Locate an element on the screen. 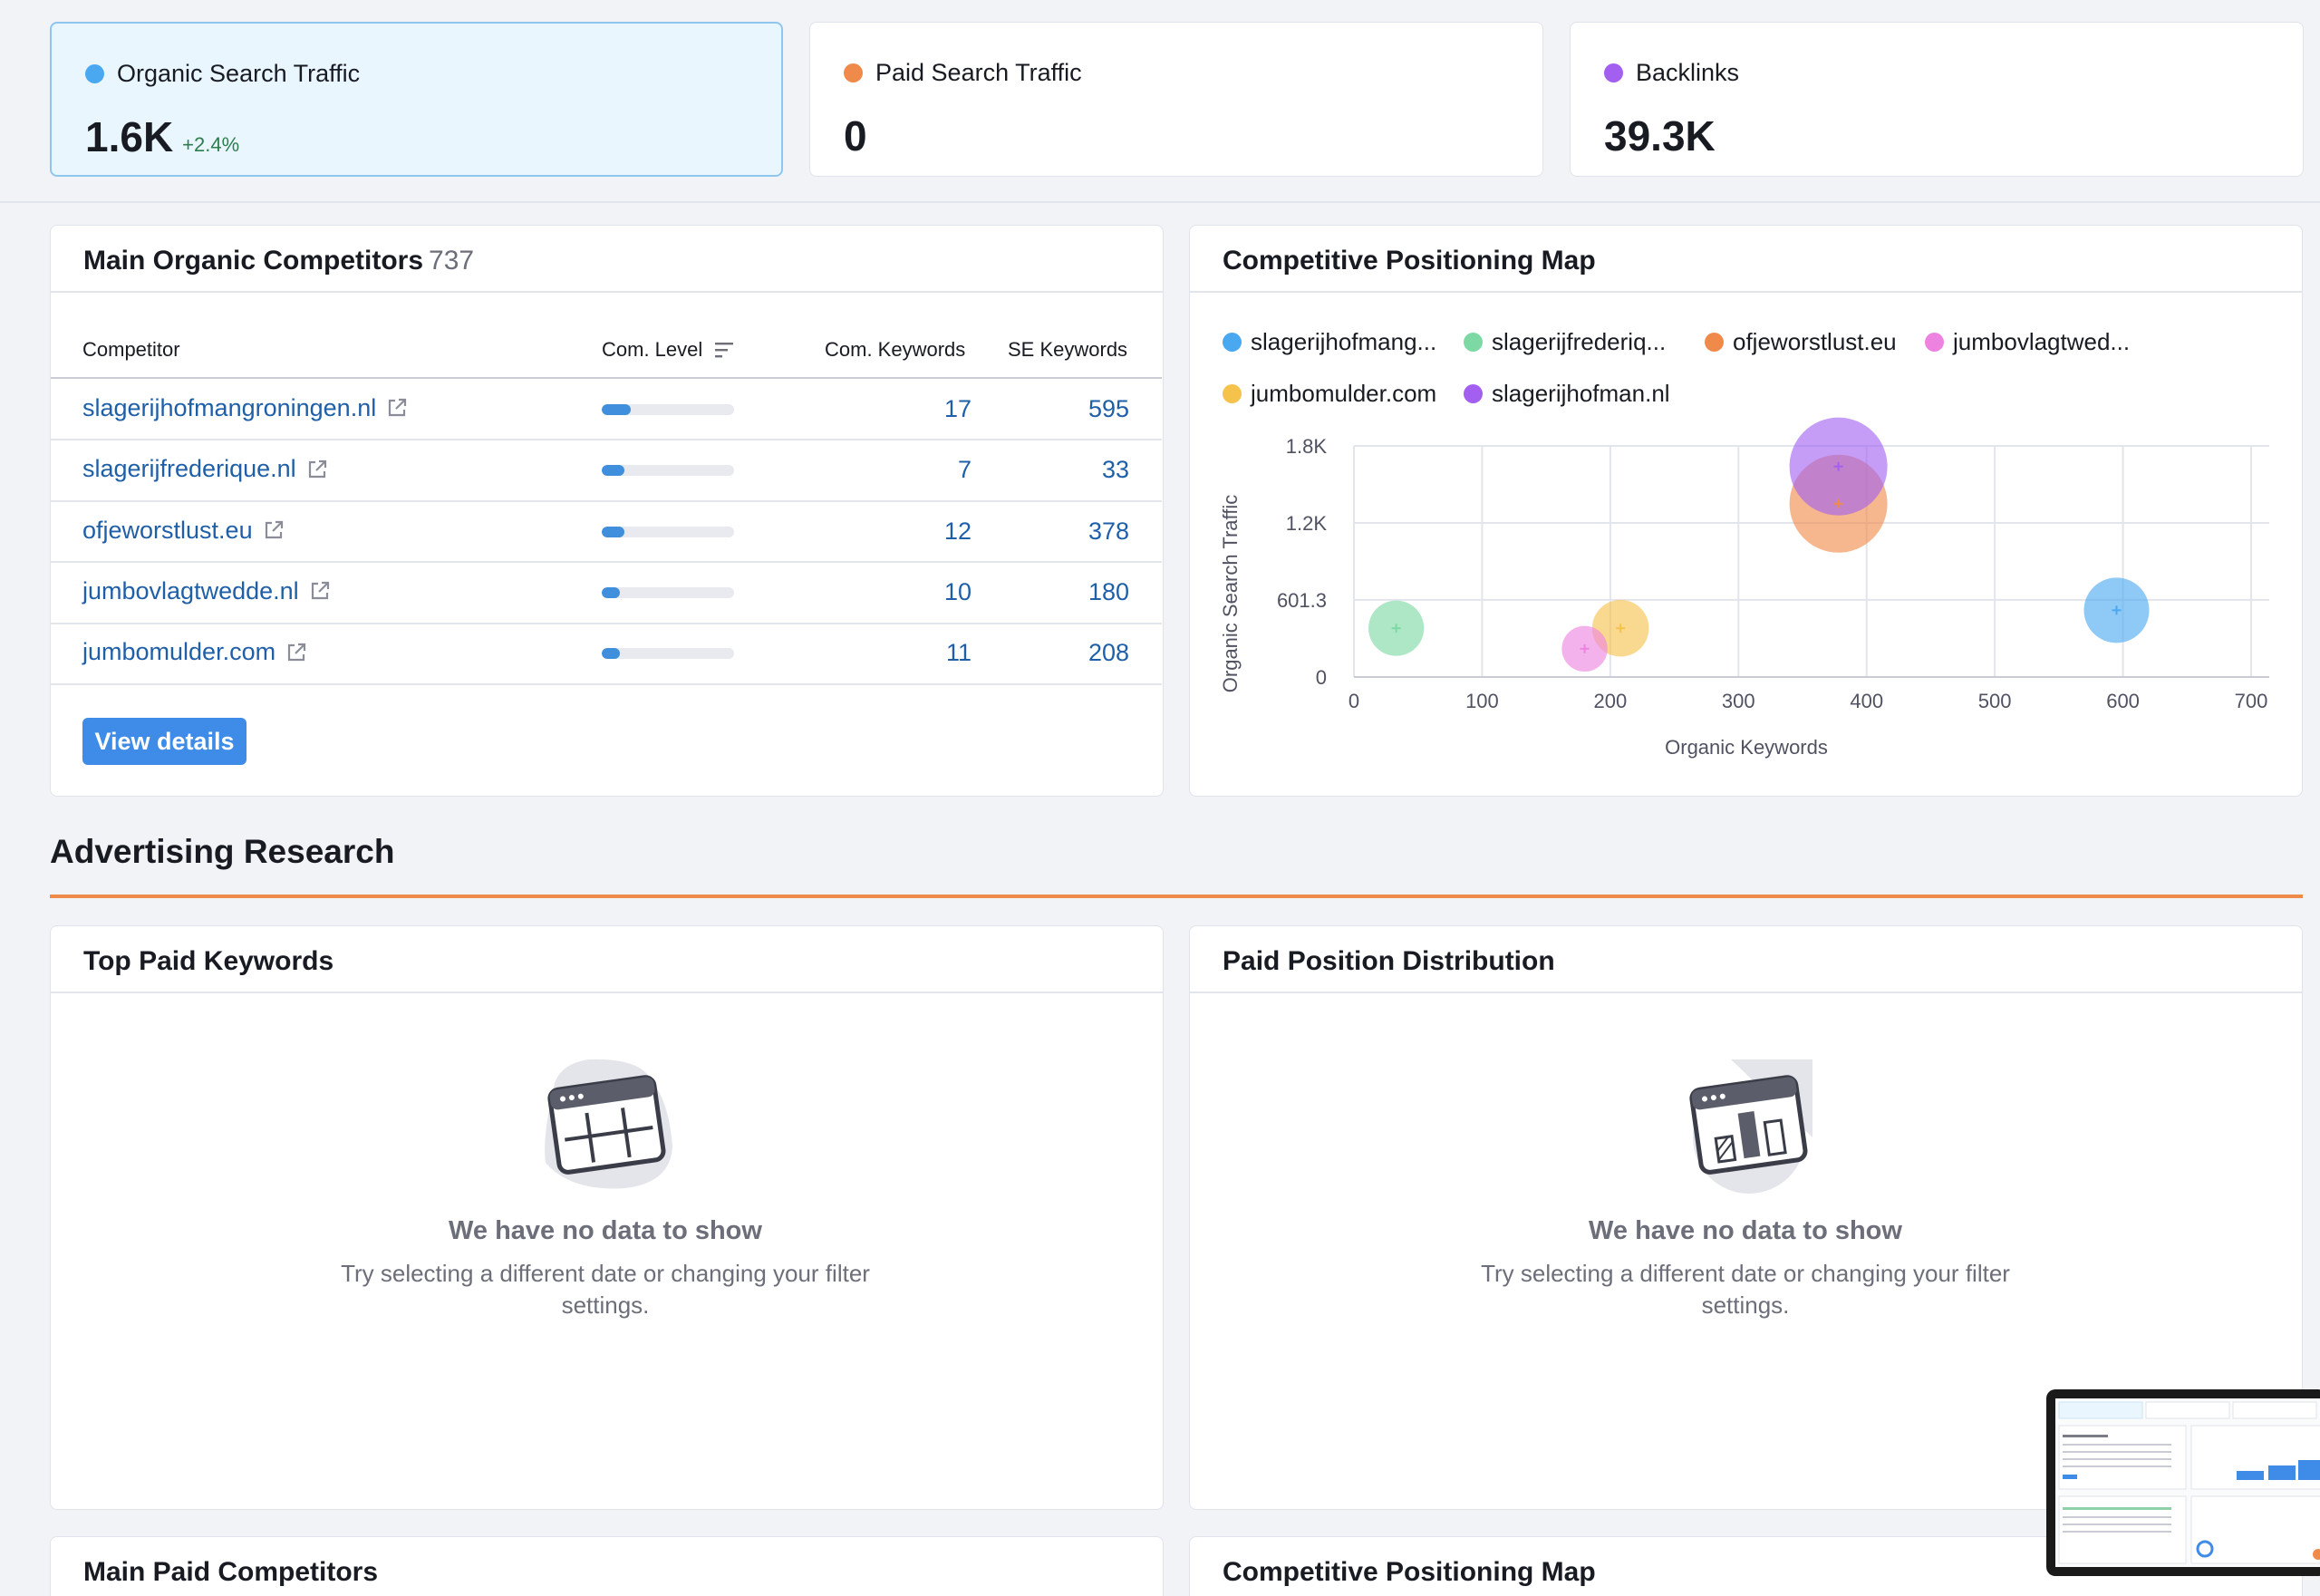 The height and width of the screenshot is (1596, 2320). top-divider is located at coordinates (1160, 202).